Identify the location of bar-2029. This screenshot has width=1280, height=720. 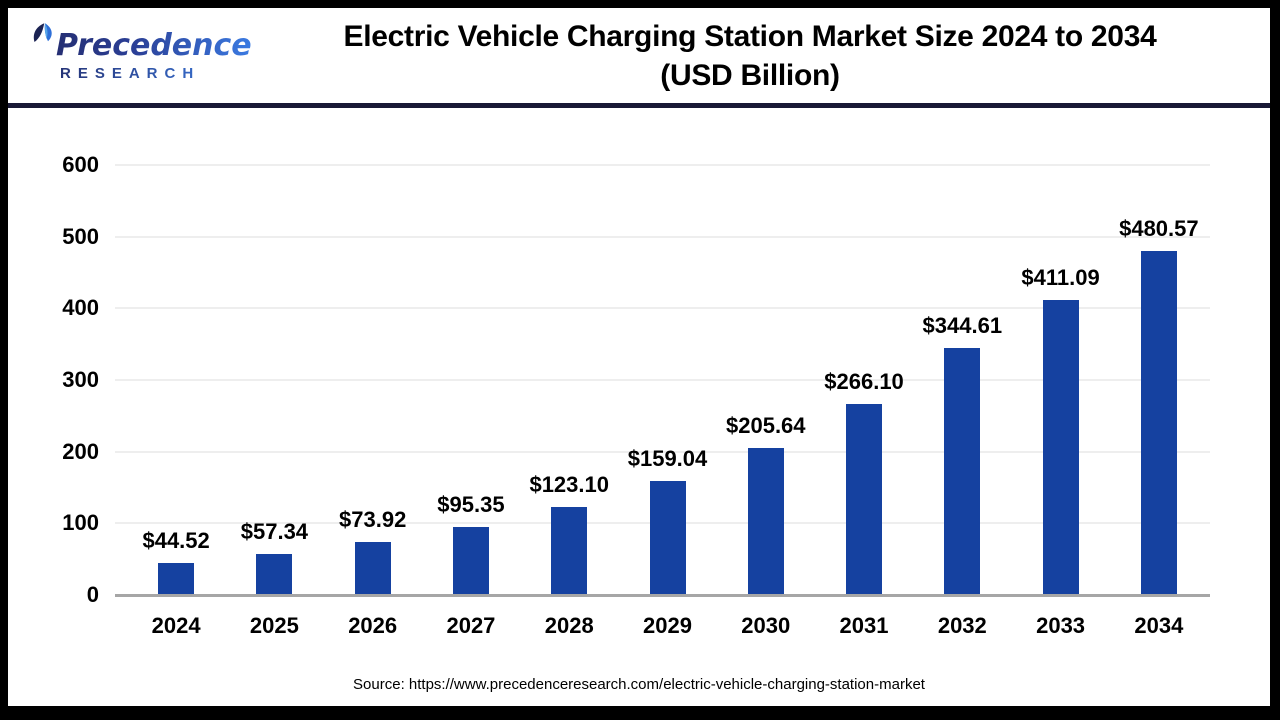
(667, 538).